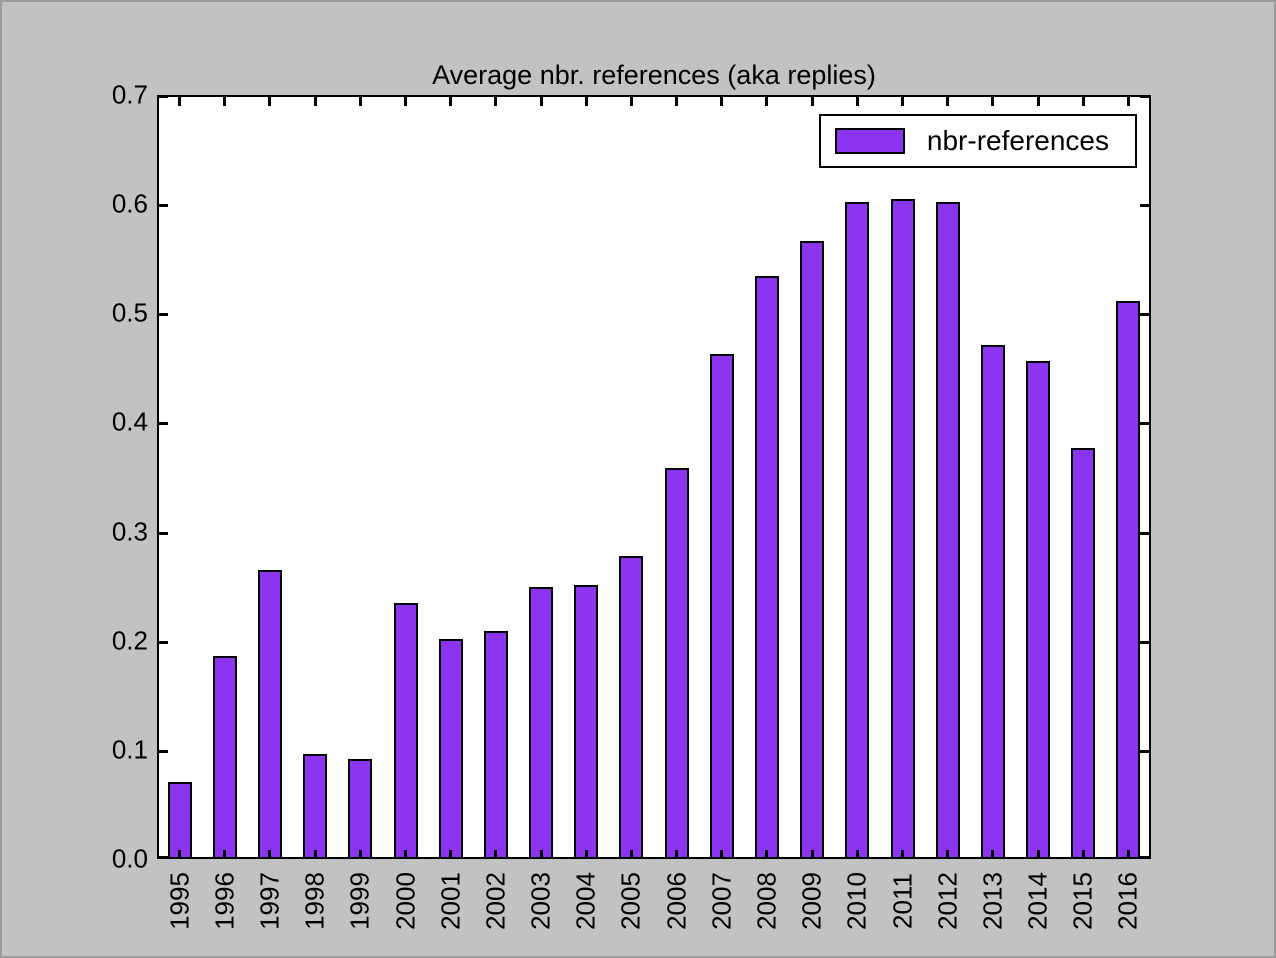  Describe the element at coordinates (450, 748) in the screenshot. I see `bar-2001` at that location.